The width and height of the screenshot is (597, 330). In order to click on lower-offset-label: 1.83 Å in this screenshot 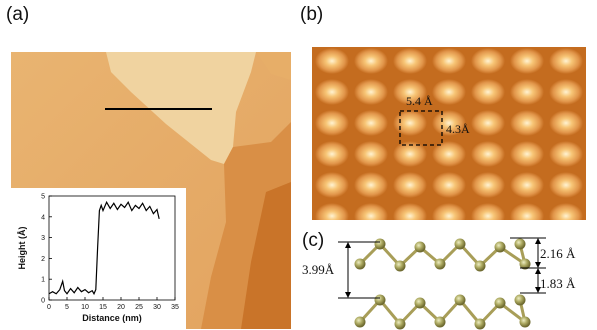, I will do `click(558, 283)`.